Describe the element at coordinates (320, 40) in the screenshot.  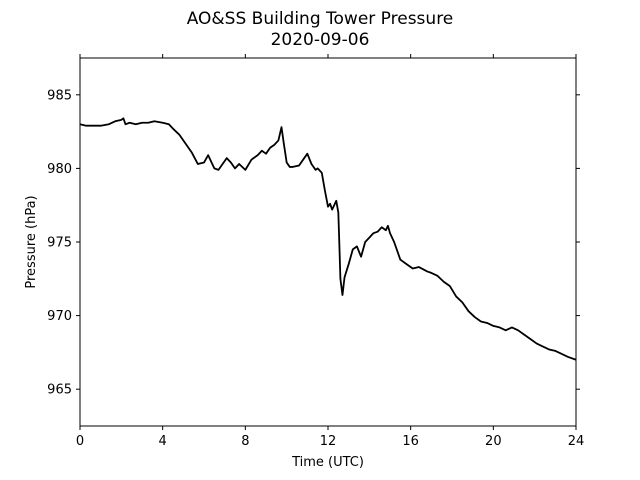
I see `chart-subtitle: 2020-09-06` at that location.